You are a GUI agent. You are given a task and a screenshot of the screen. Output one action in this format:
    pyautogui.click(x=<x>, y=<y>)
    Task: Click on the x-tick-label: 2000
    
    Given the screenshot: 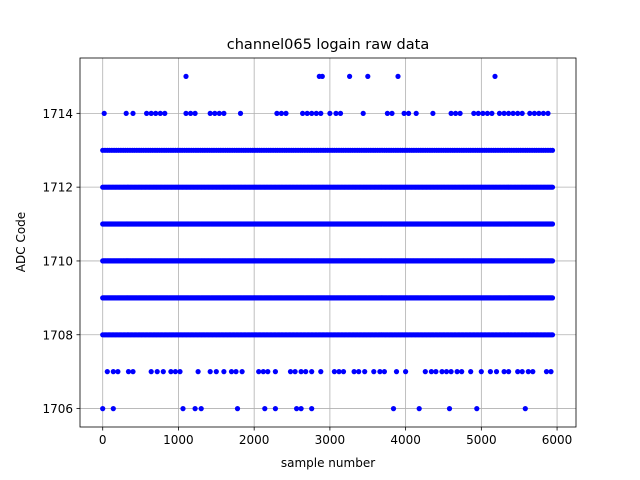 What is the action you would take?
    pyautogui.click(x=254, y=440)
    